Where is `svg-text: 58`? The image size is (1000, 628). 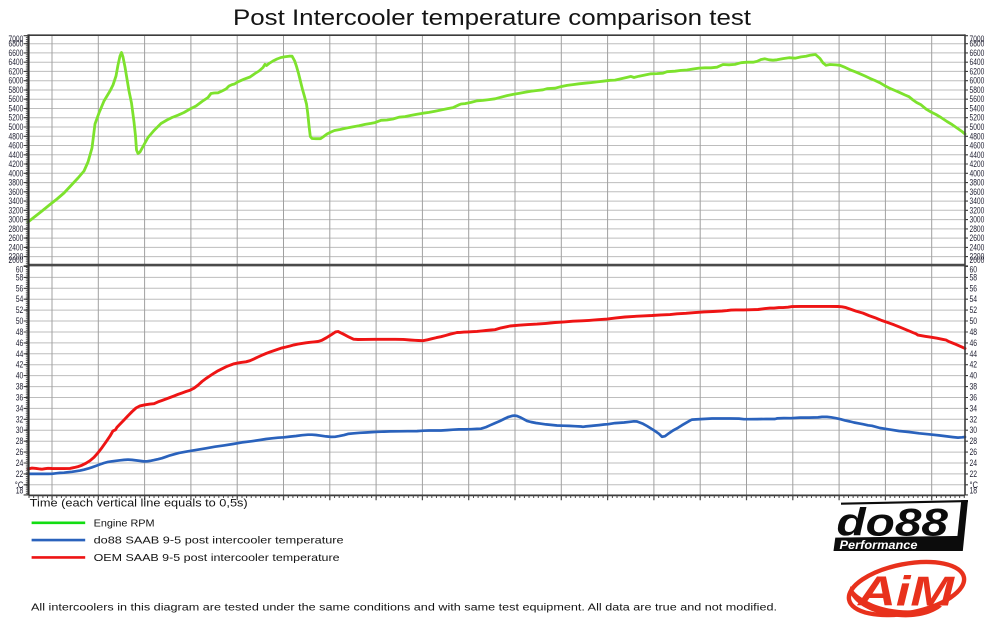
svg-text: 58 is located at coordinates (20, 277).